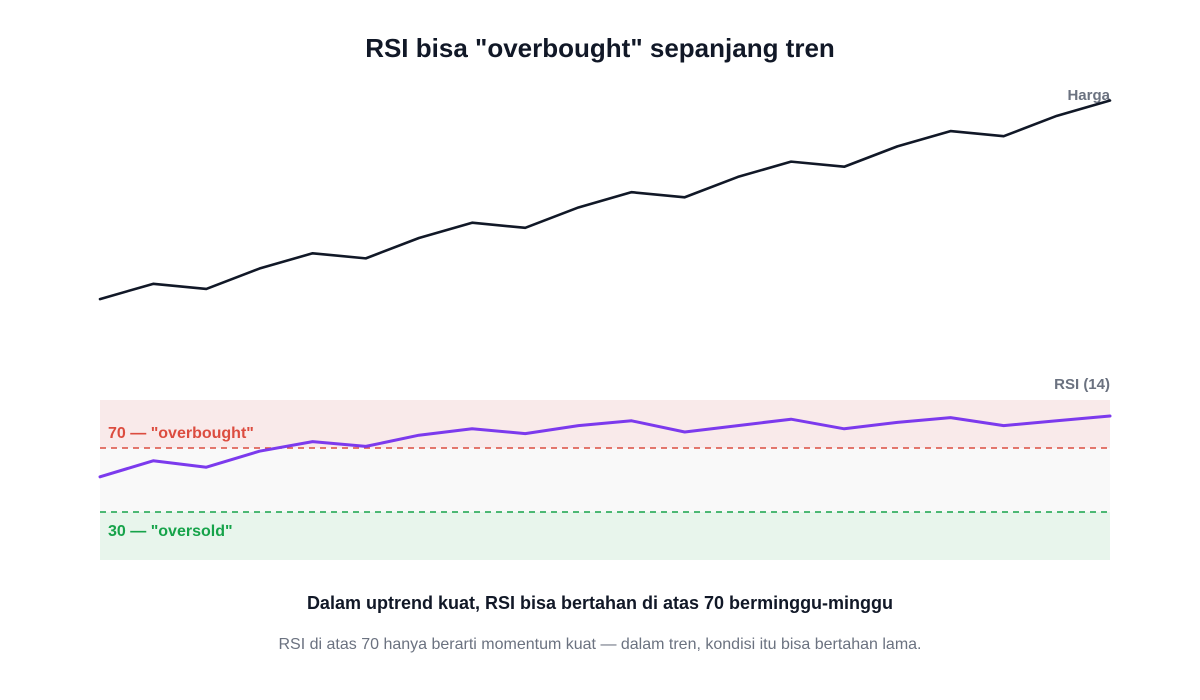  I want to click on oversold-label: 30 — "oversold", so click(170, 531).